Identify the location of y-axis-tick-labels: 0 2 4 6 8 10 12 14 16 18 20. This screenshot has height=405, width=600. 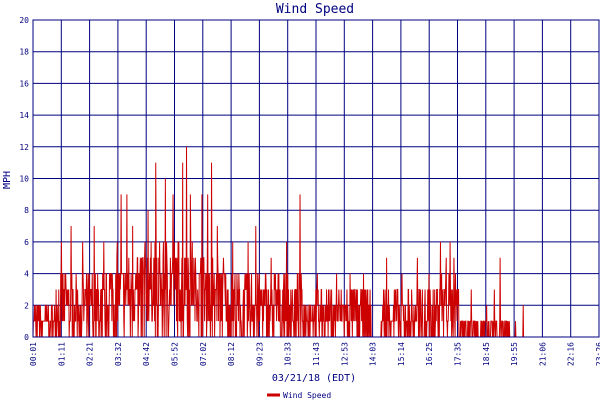
(24, 179).